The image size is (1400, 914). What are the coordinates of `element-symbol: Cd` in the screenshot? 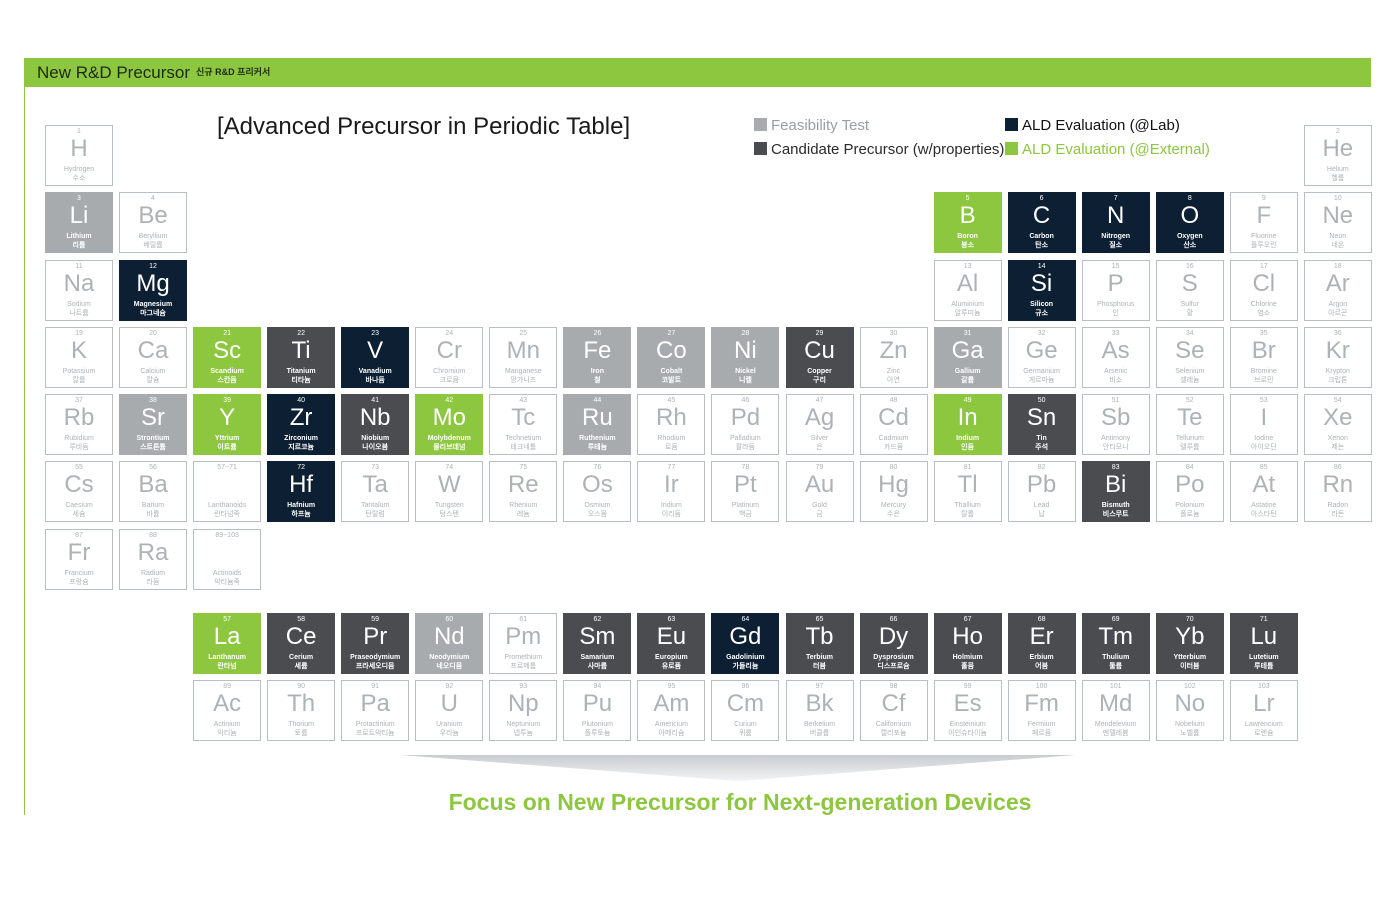 It's located at (893, 417).